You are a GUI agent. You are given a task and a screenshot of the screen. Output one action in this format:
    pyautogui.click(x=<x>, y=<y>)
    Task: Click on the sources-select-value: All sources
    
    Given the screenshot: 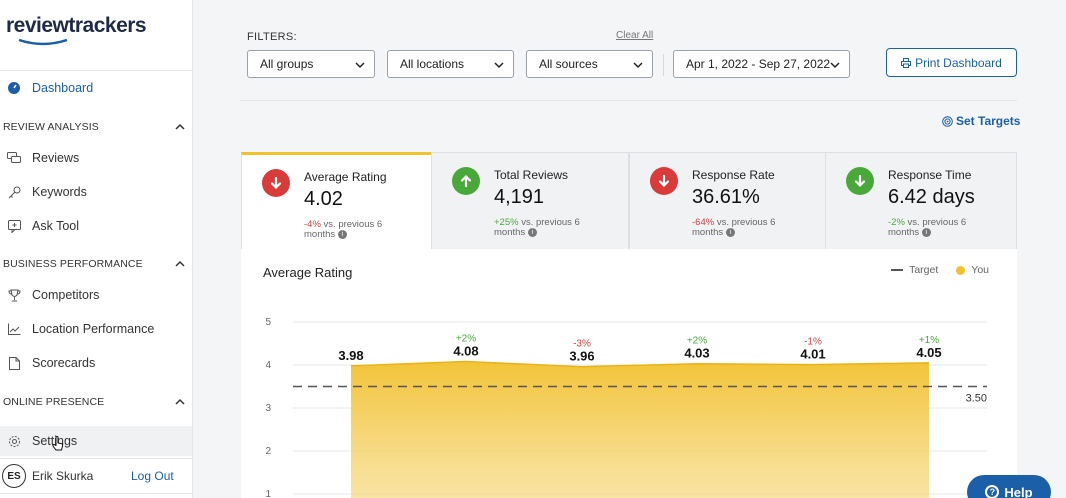 What is the action you would take?
    pyautogui.click(x=568, y=64)
    